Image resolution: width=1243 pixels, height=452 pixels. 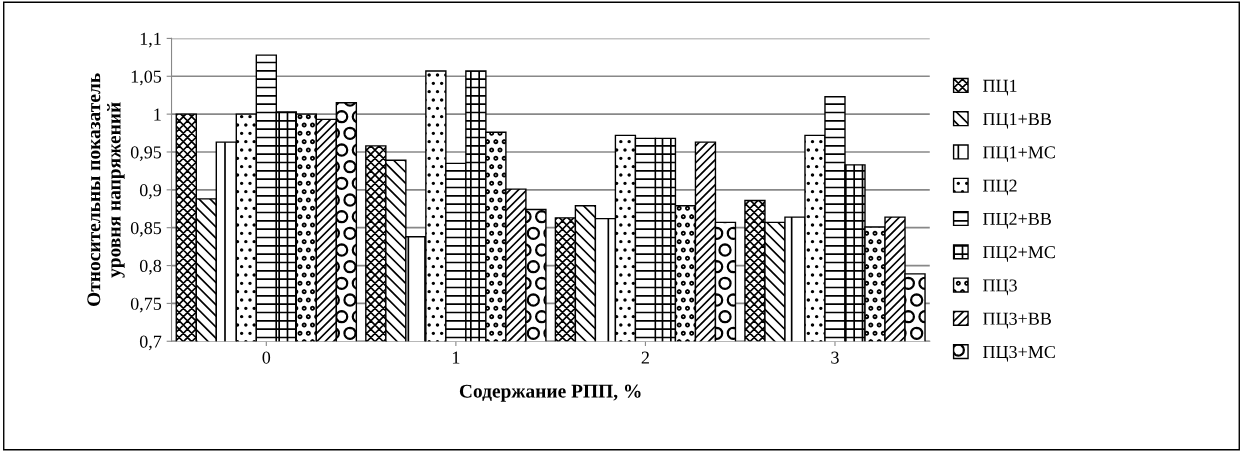 What do you see at coordinates (1019, 254) in the screenshot?
I see `legend-label: ПЦ2+МС` at bounding box center [1019, 254].